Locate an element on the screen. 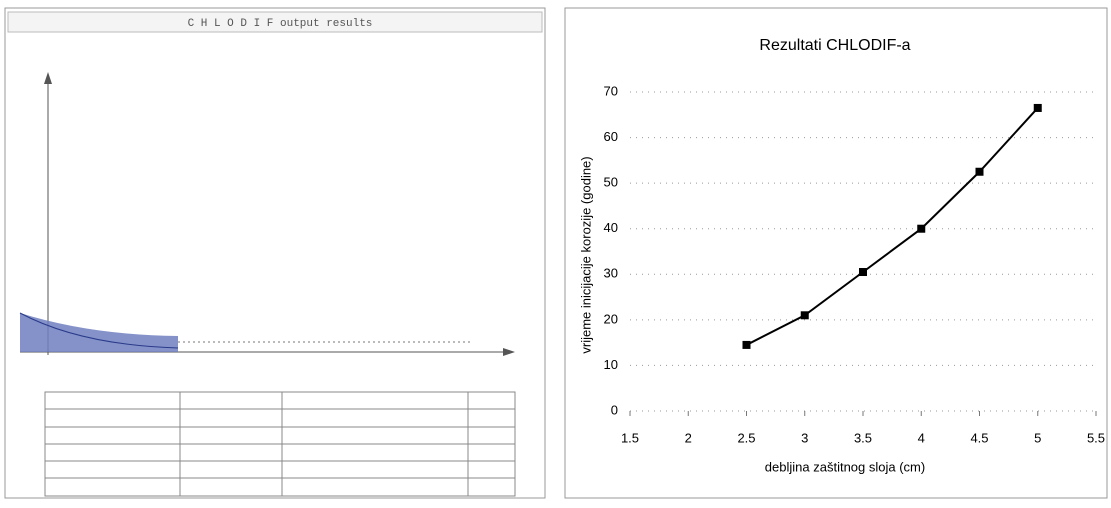 Image resolution: width=1111 pixels, height=508 pixels. x-tick-label: 5 is located at coordinates (1037, 437).